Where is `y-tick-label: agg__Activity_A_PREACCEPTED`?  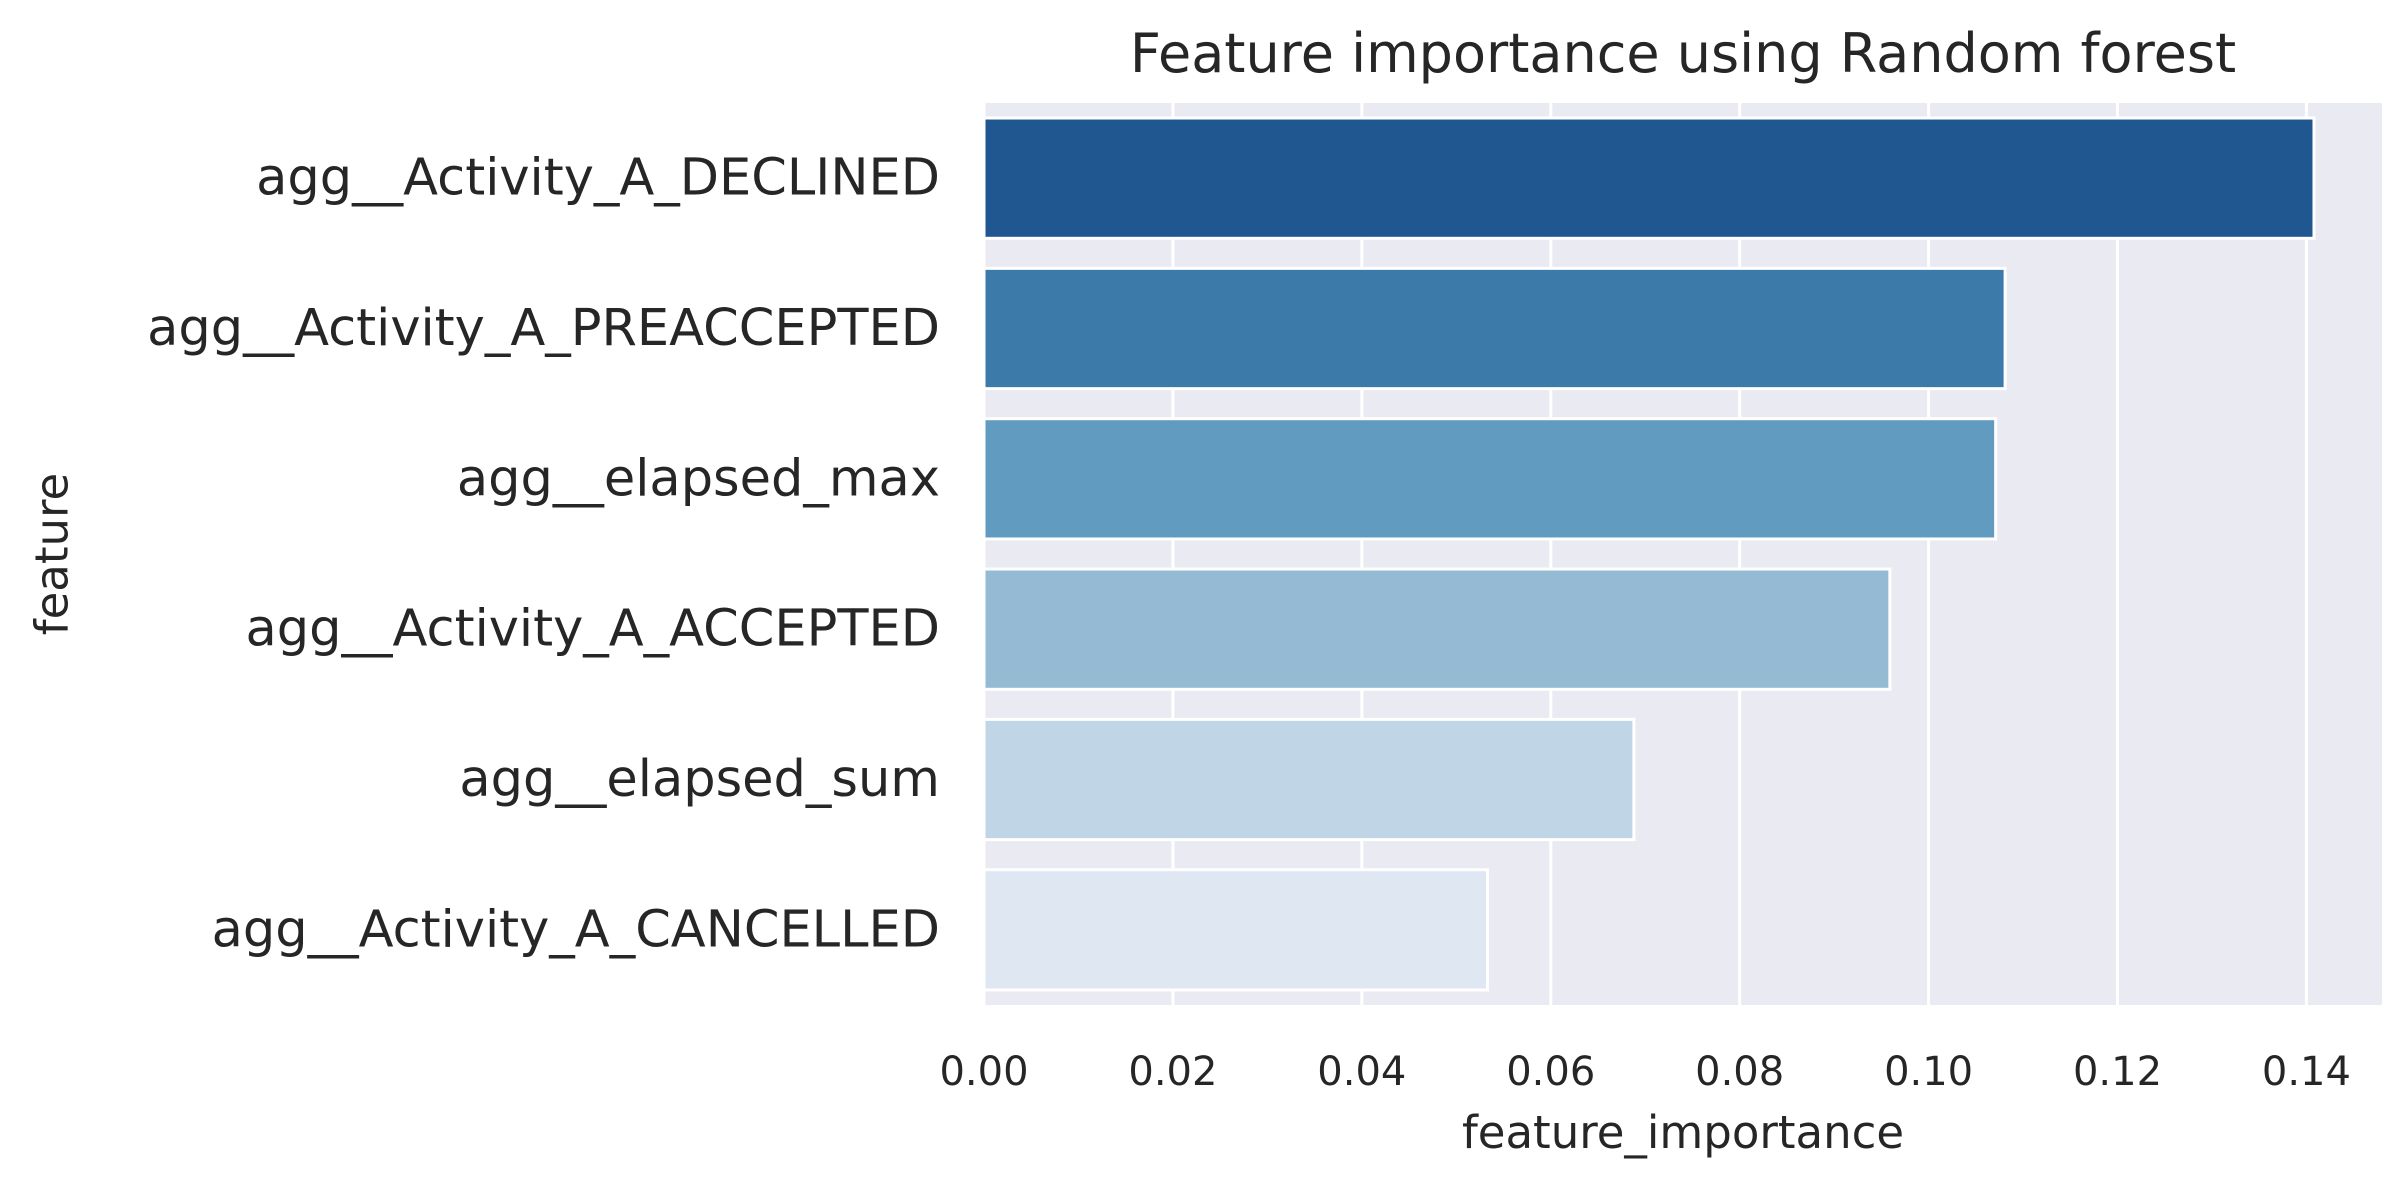 y-tick-label: agg__Activity_A_PREACCEPTED is located at coordinates (543, 328).